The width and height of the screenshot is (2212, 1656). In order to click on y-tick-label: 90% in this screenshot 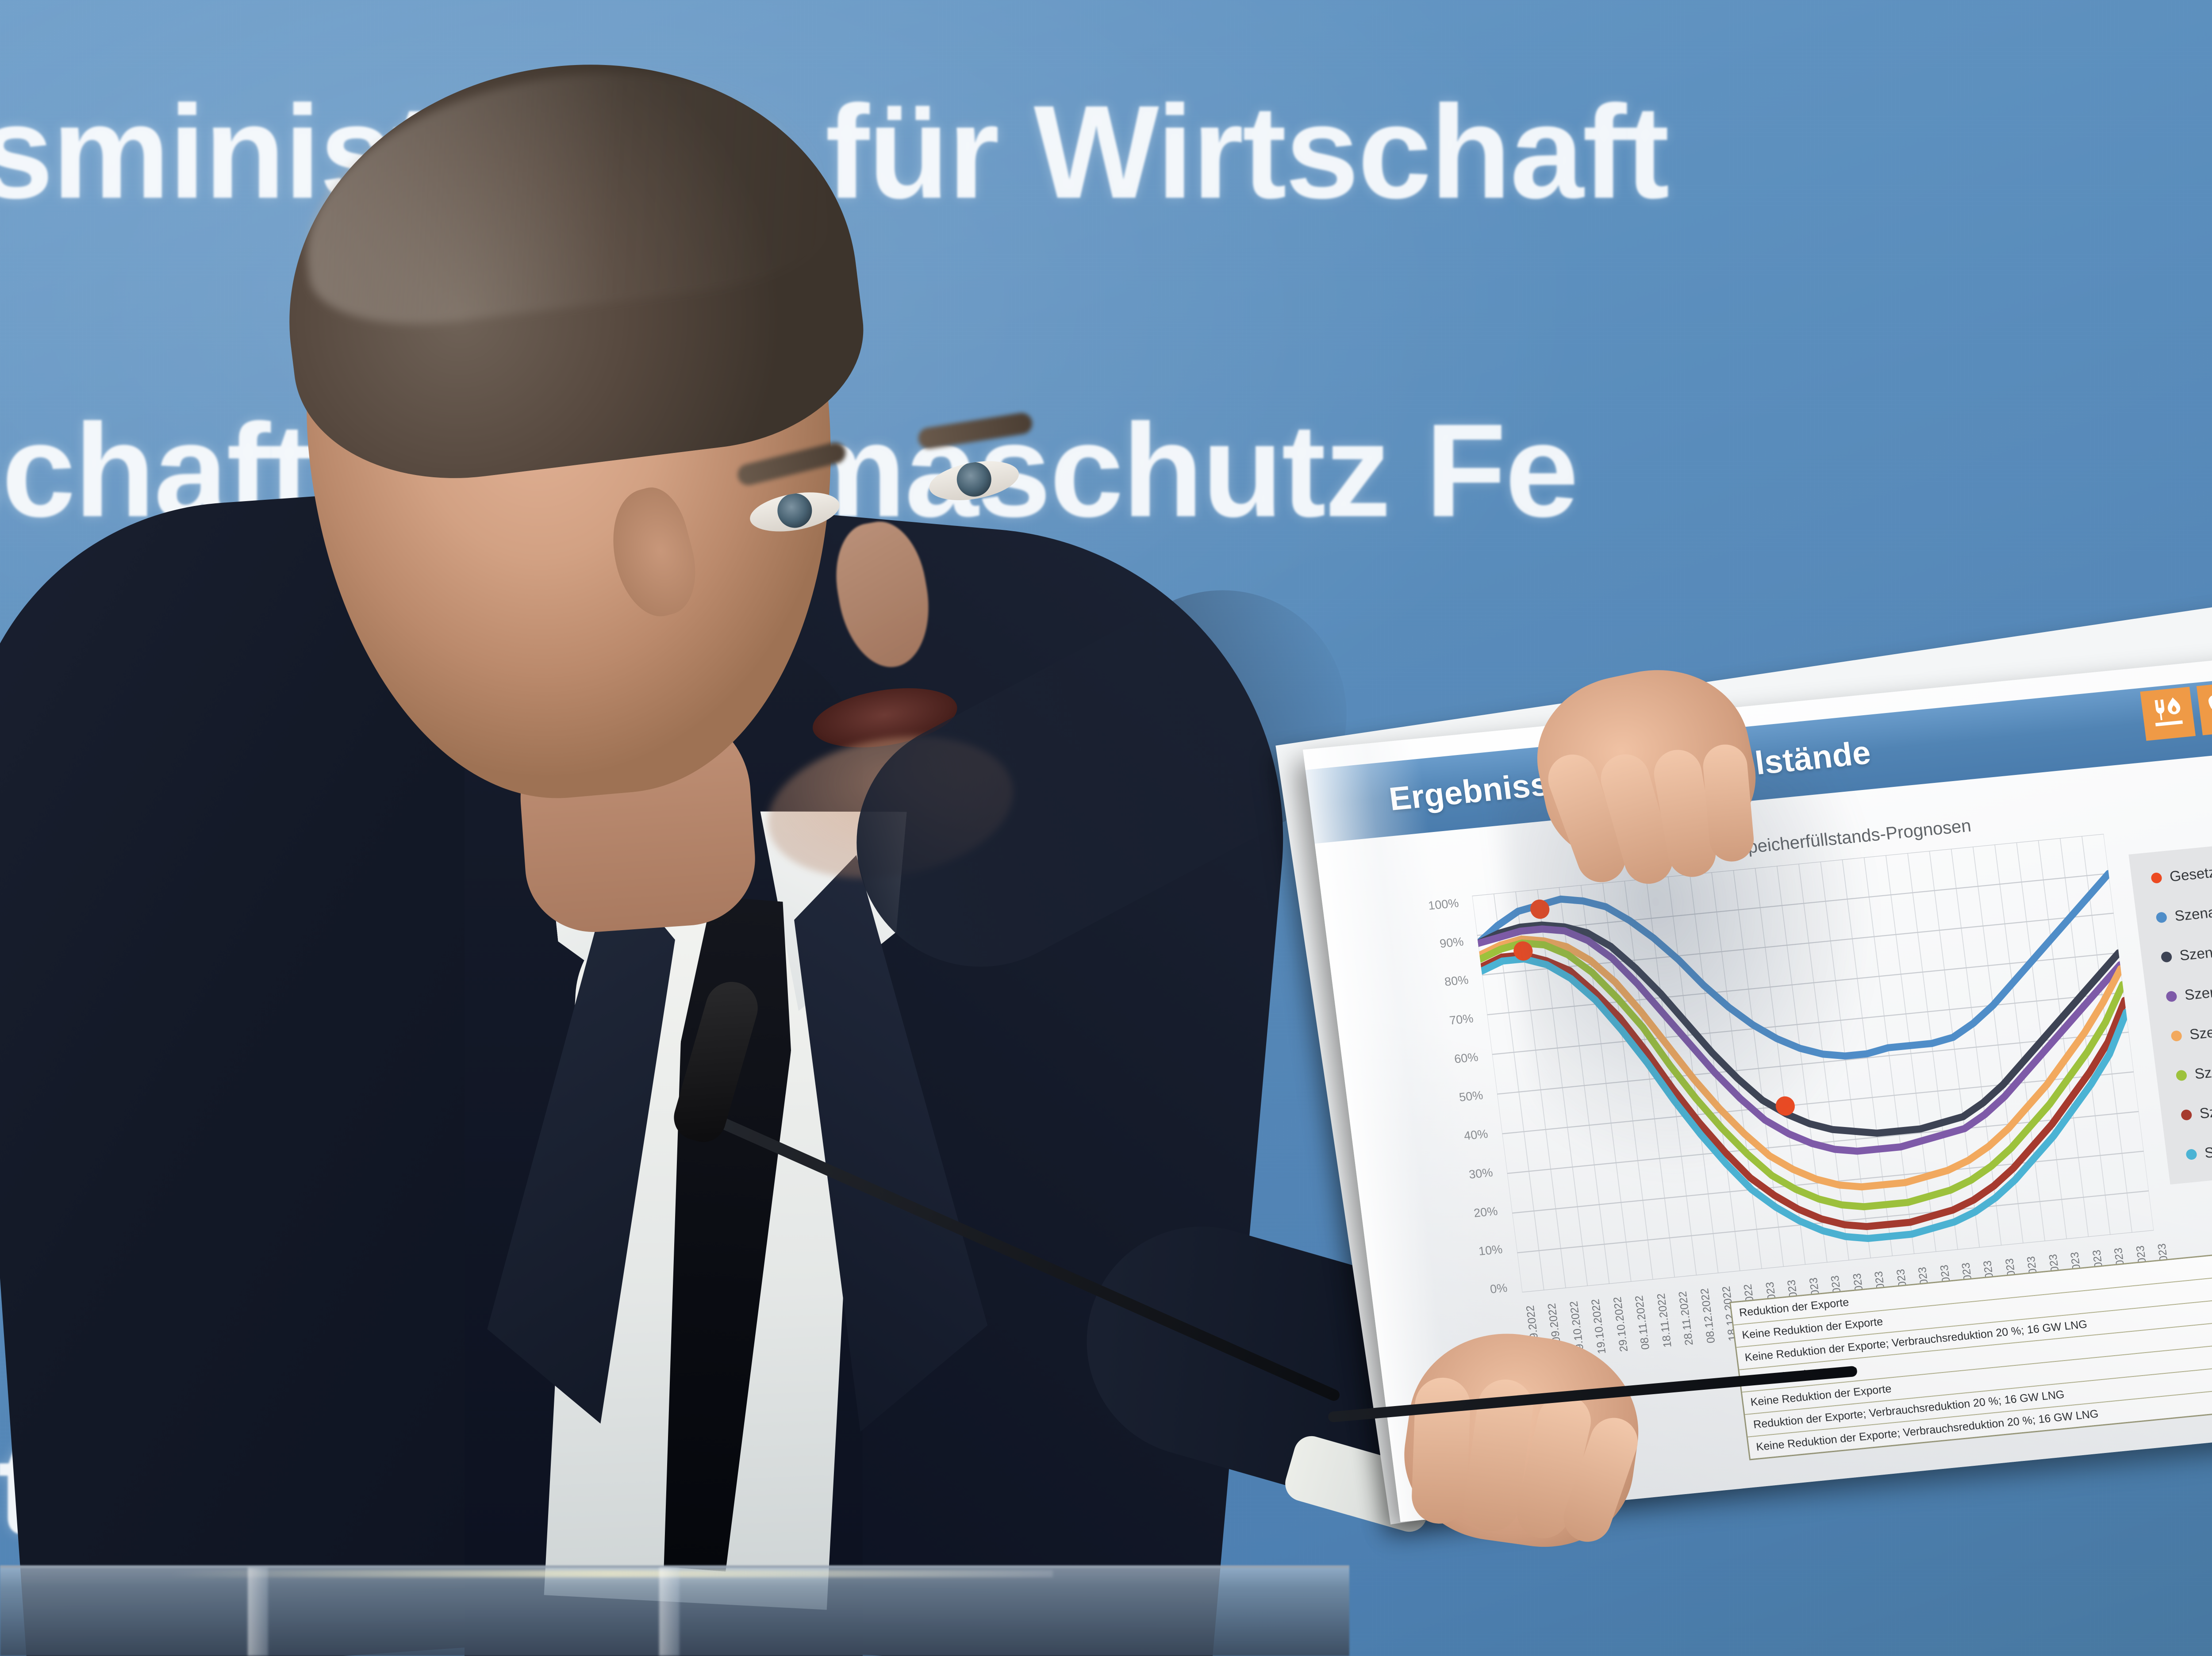, I will do `click(1452, 943)`.